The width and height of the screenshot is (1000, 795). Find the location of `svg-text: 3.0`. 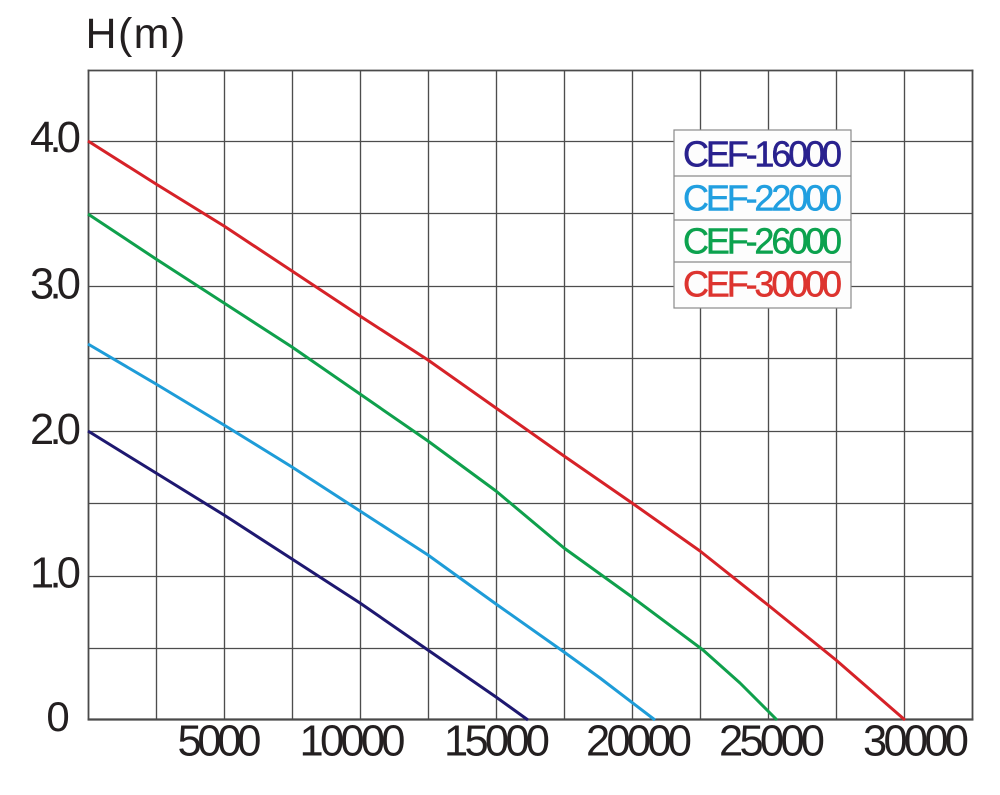

svg-text: 3.0 is located at coordinates (55, 285).